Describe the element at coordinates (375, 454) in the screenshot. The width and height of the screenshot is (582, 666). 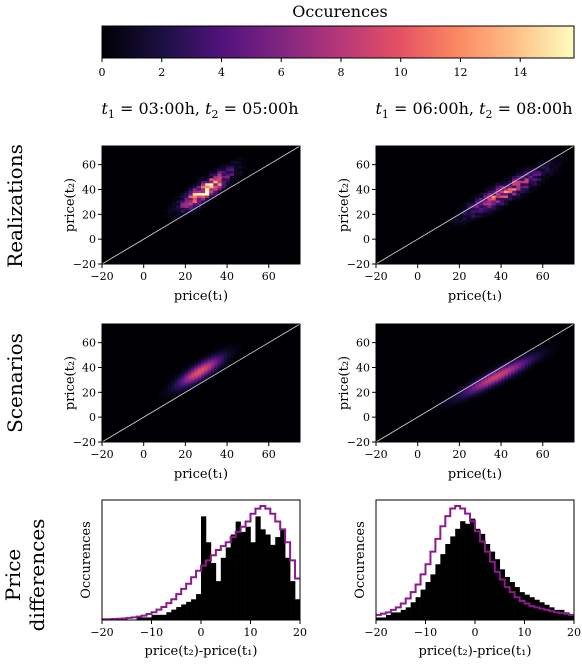
I see `x-tick-label: −20` at that location.